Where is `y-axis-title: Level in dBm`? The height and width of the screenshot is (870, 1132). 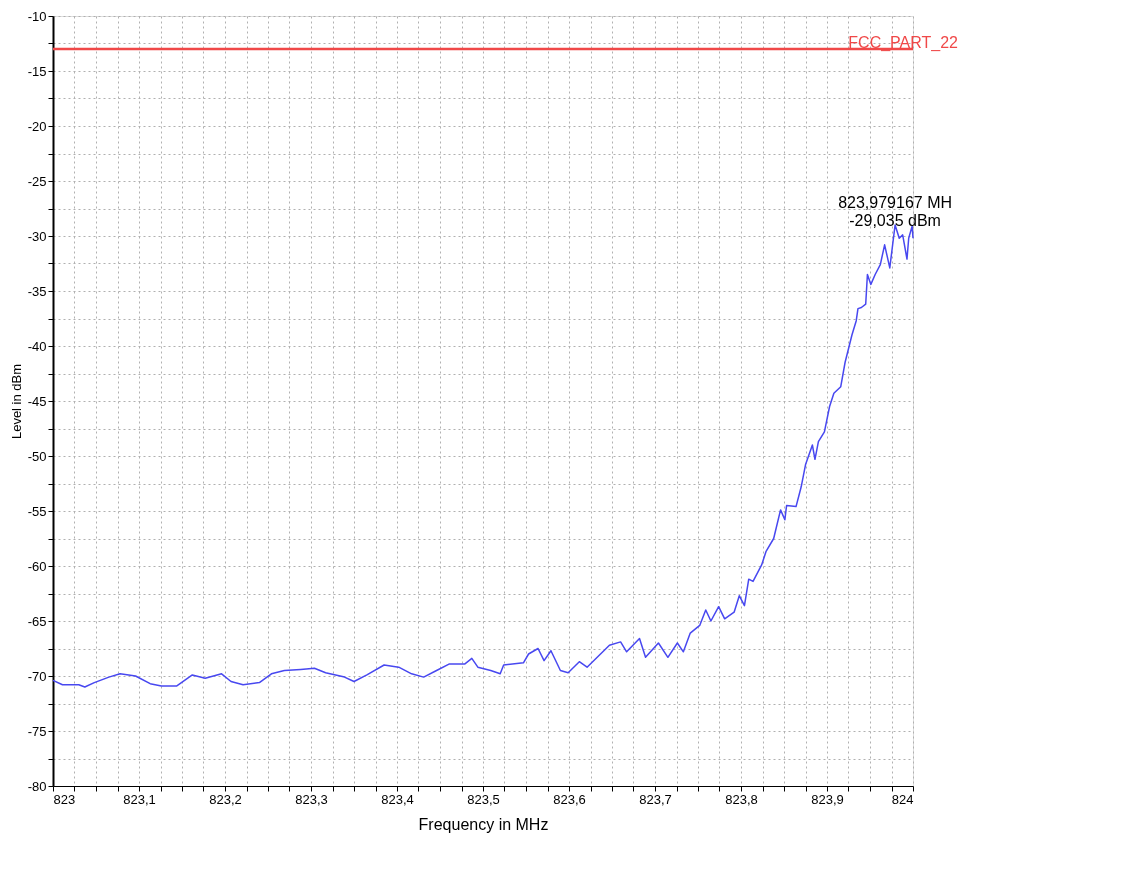
y-axis-title: Level in dBm is located at coordinates (16, 401).